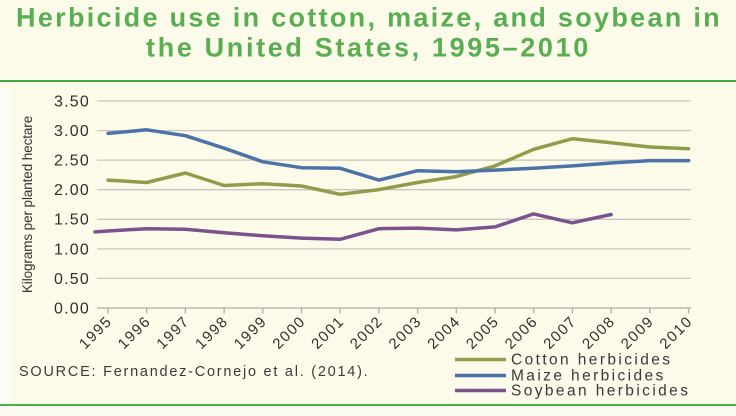  Describe the element at coordinates (368, 48) in the screenshot. I see `svg-text: the United States, 1995–2010` at that location.